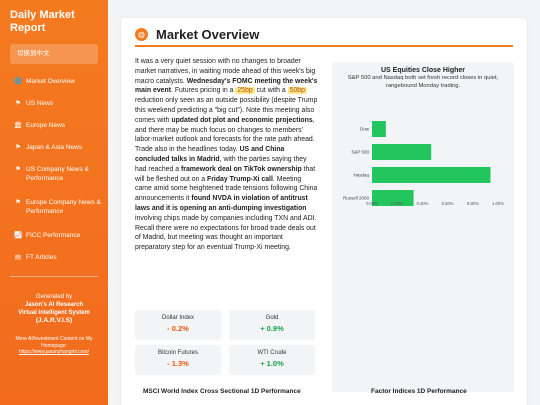  What do you see at coordinates (372, 203) in the screenshot?
I see `x-tick-label: 0.00%` at bounding box center [372, 203].